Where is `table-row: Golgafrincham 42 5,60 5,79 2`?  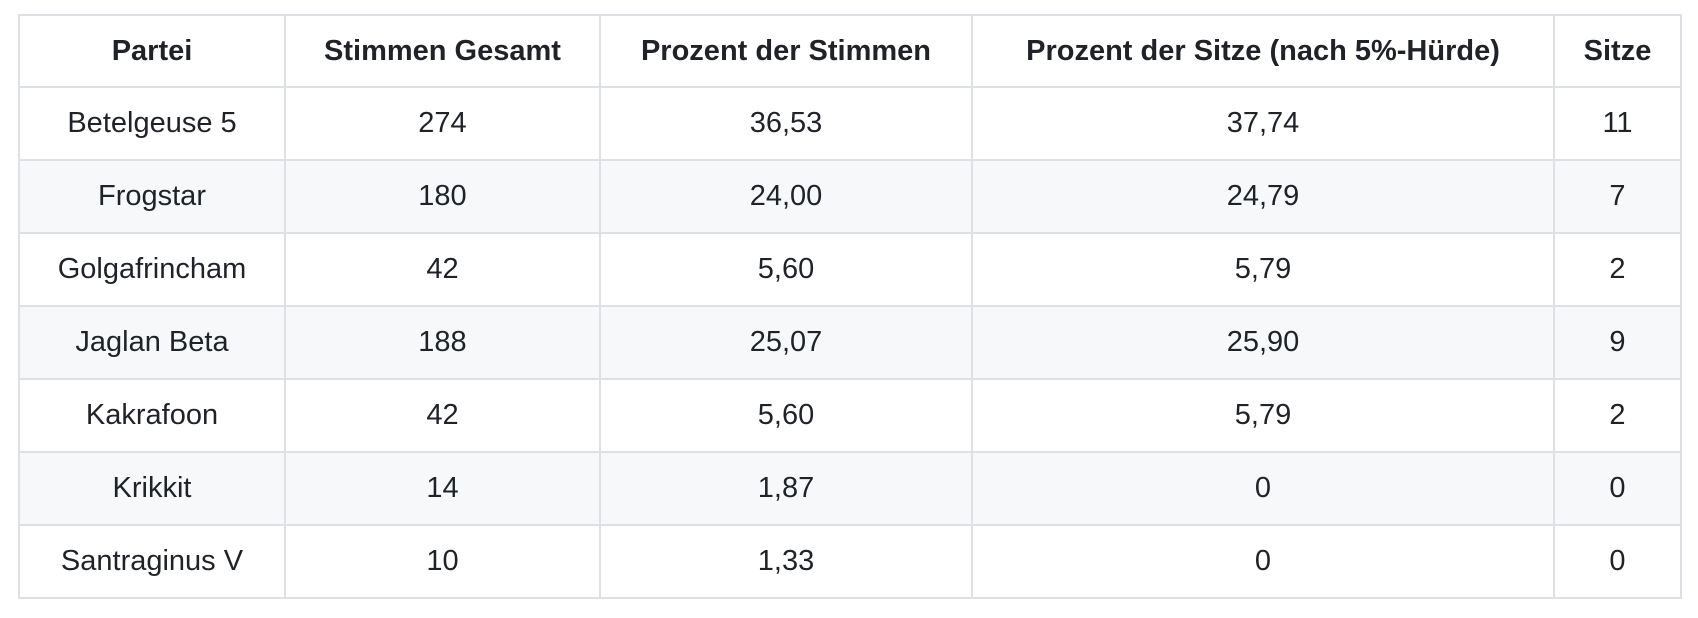
table-row: Golgafrincham 42 5,60 5,79 2 is located at coordinates (850, 269).